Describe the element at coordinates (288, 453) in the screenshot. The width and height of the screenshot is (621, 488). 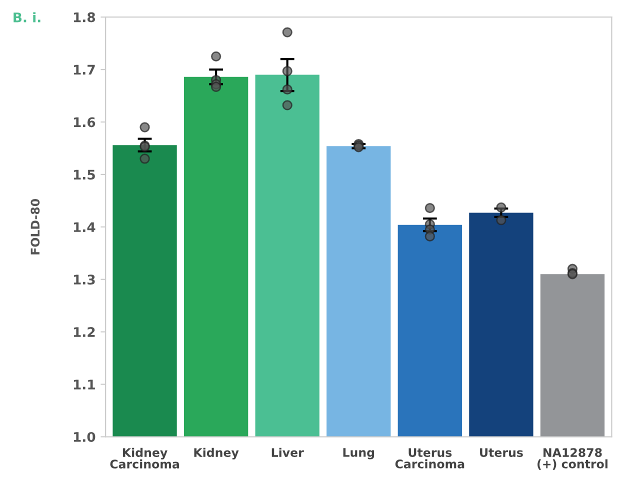
I see `x-tick-label: Liver` at that location.